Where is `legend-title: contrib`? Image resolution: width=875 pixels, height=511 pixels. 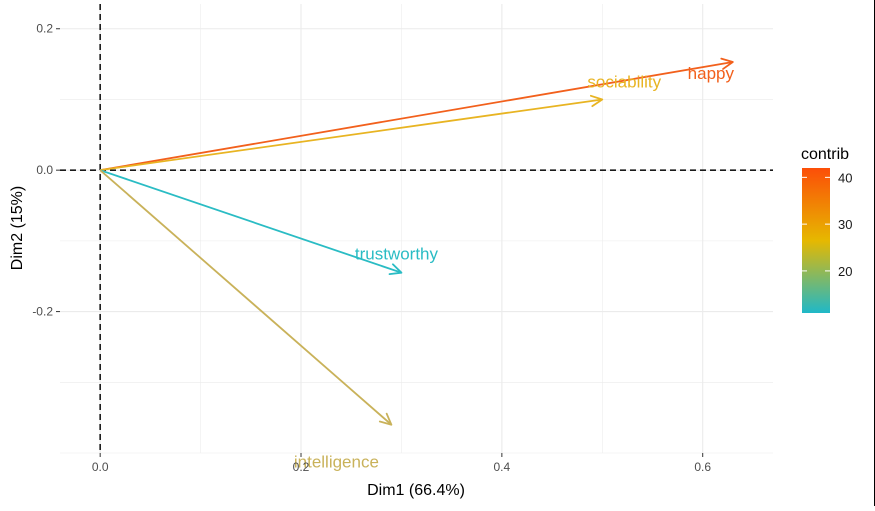
legend-title: contrib is located at coordinates (825, 154).